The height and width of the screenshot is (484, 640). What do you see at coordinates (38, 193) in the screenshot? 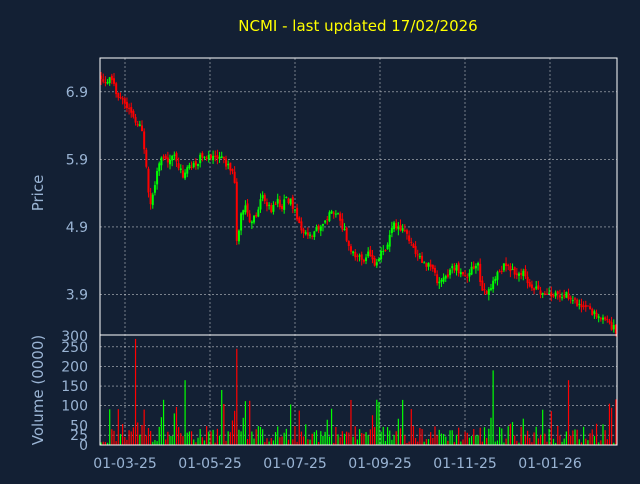
I see `price-axis-label: Price` at bounding box center [38, 193].